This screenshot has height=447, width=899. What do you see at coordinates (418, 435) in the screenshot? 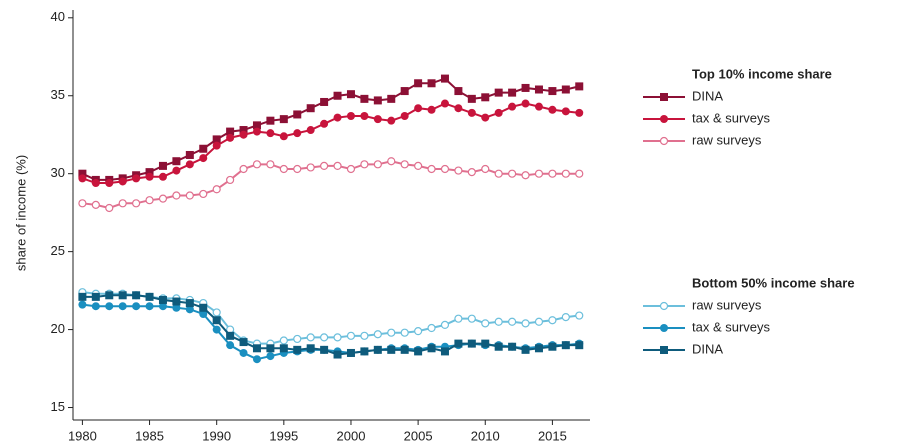
I see `x-tick-label: 2005` at bounding box center [418, 435].